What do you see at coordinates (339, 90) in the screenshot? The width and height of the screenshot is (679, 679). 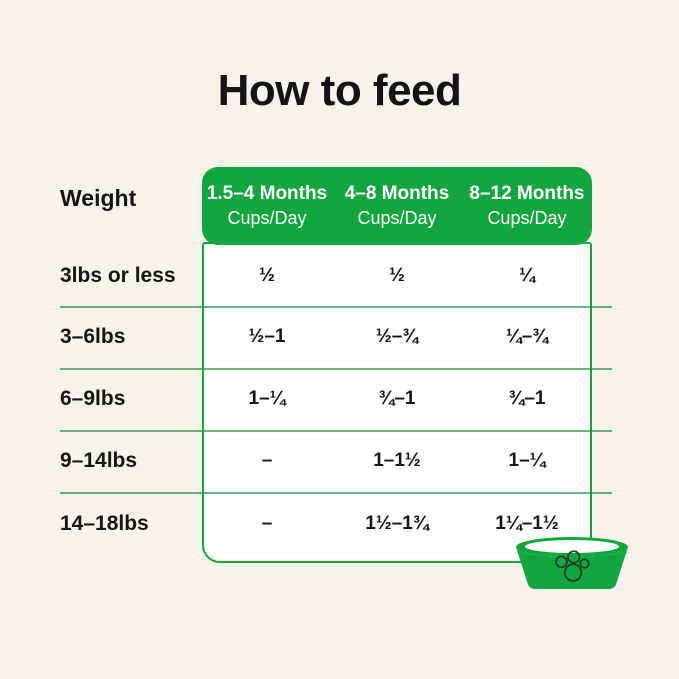 I see `page-title: How to feed` at bounding box center [339, 90].